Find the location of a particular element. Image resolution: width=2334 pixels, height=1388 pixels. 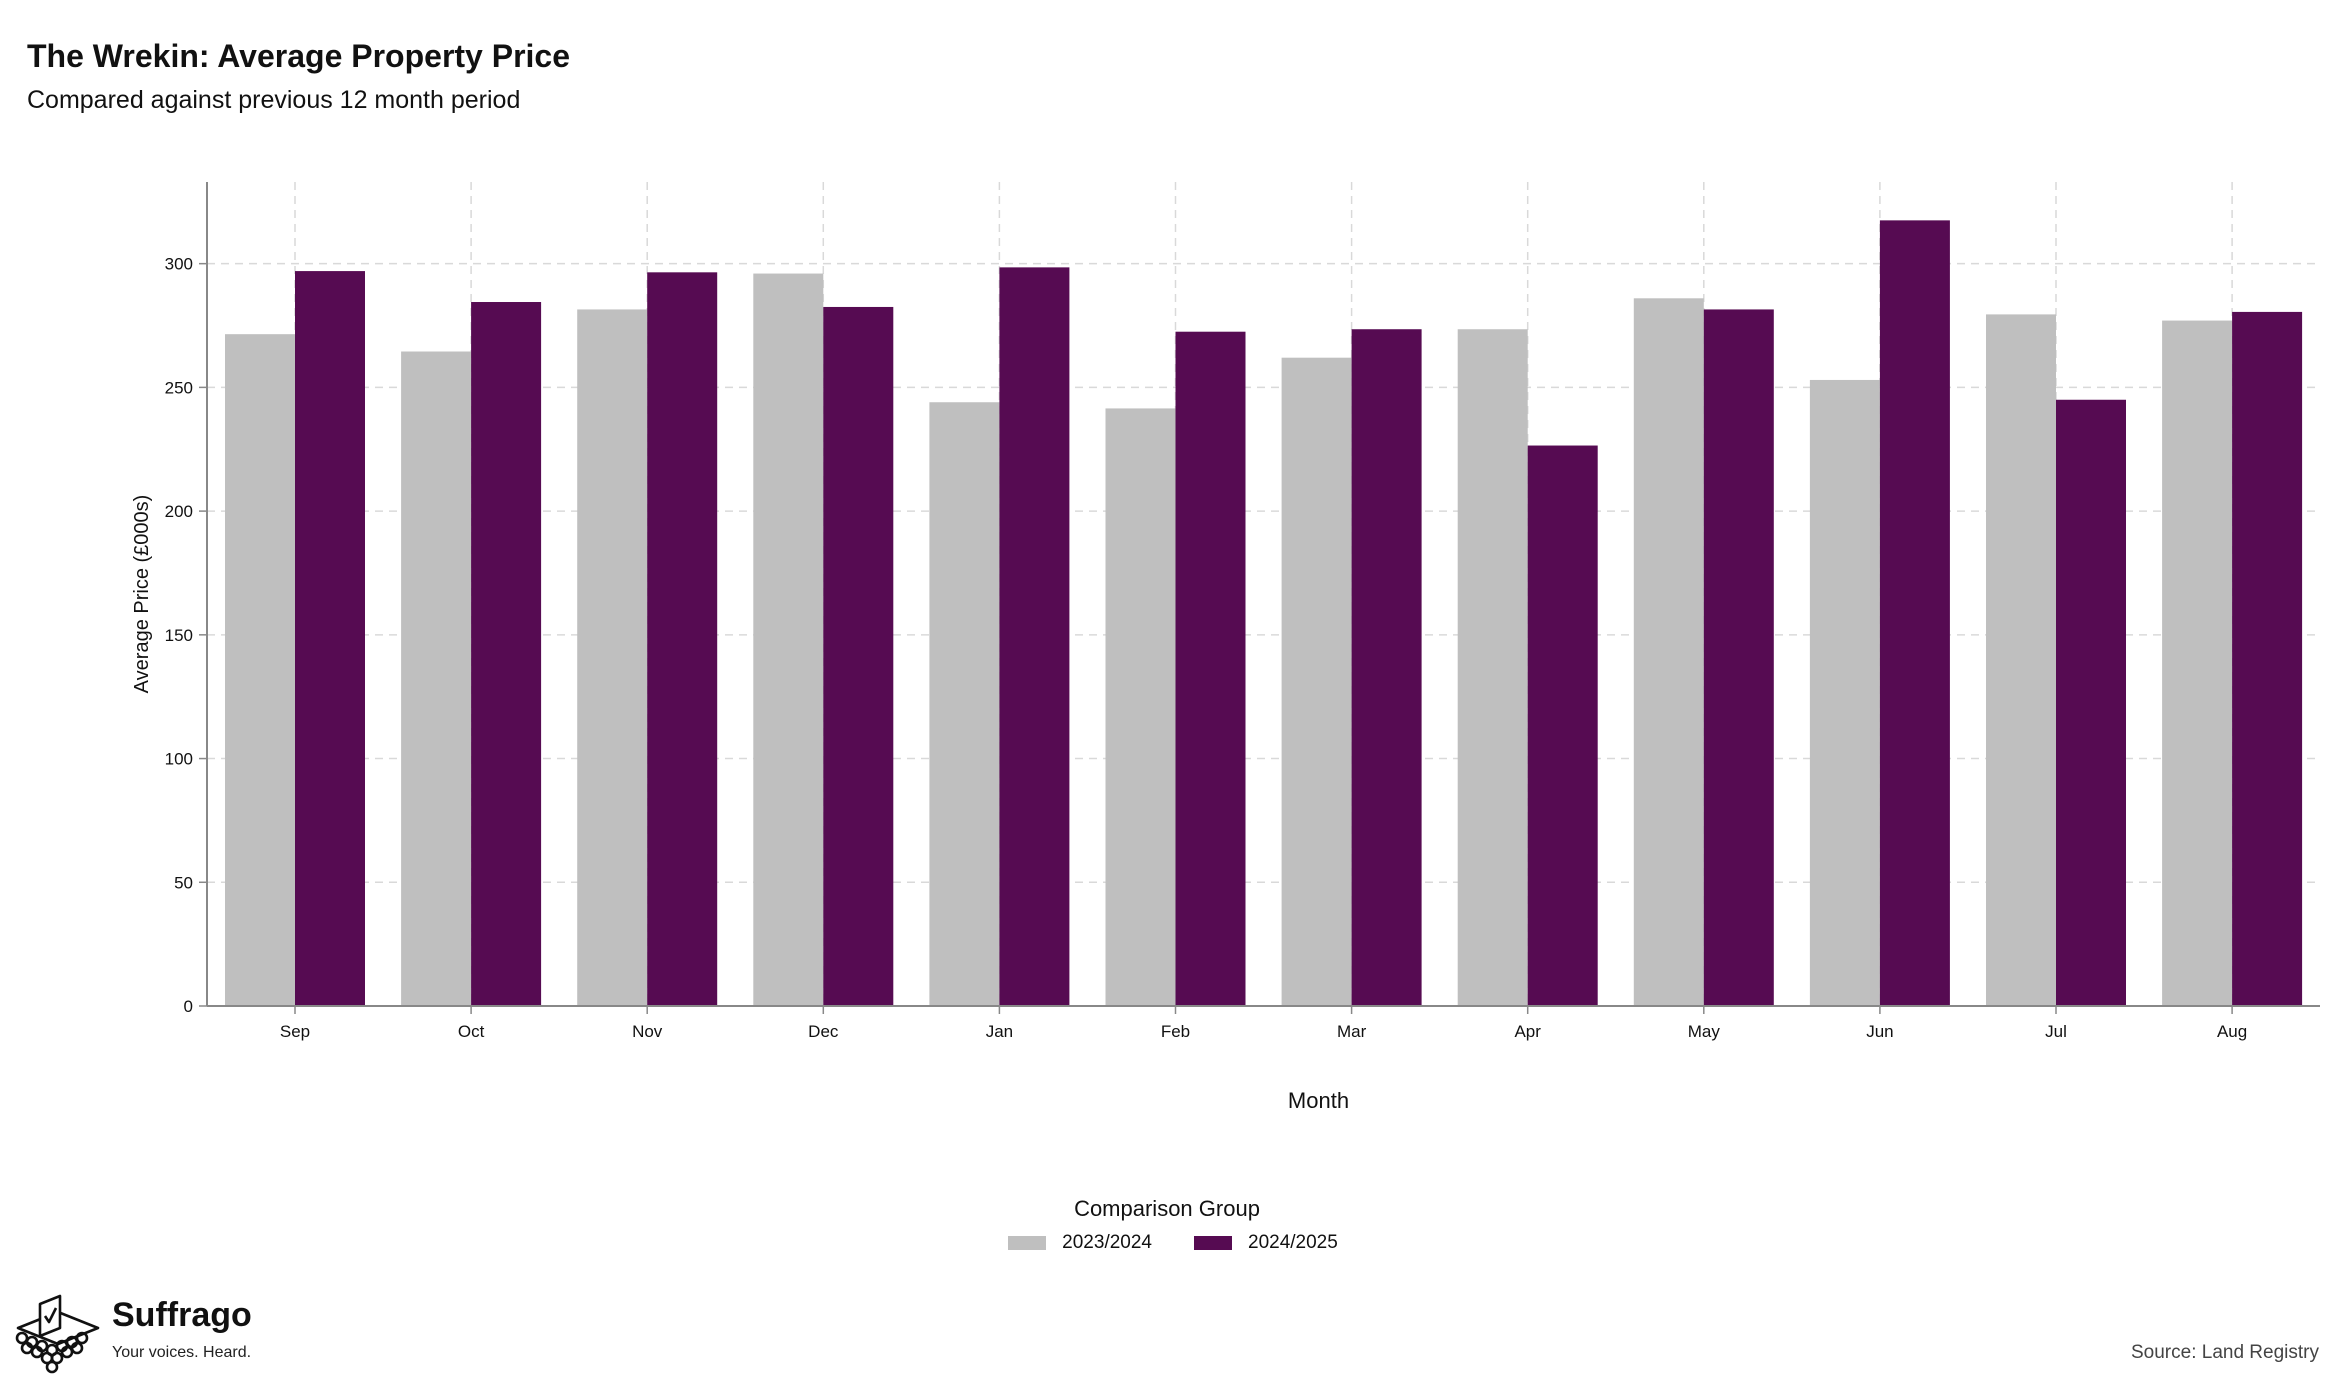

bar-2023-2024-apr is located at coordinates (1492, 668).